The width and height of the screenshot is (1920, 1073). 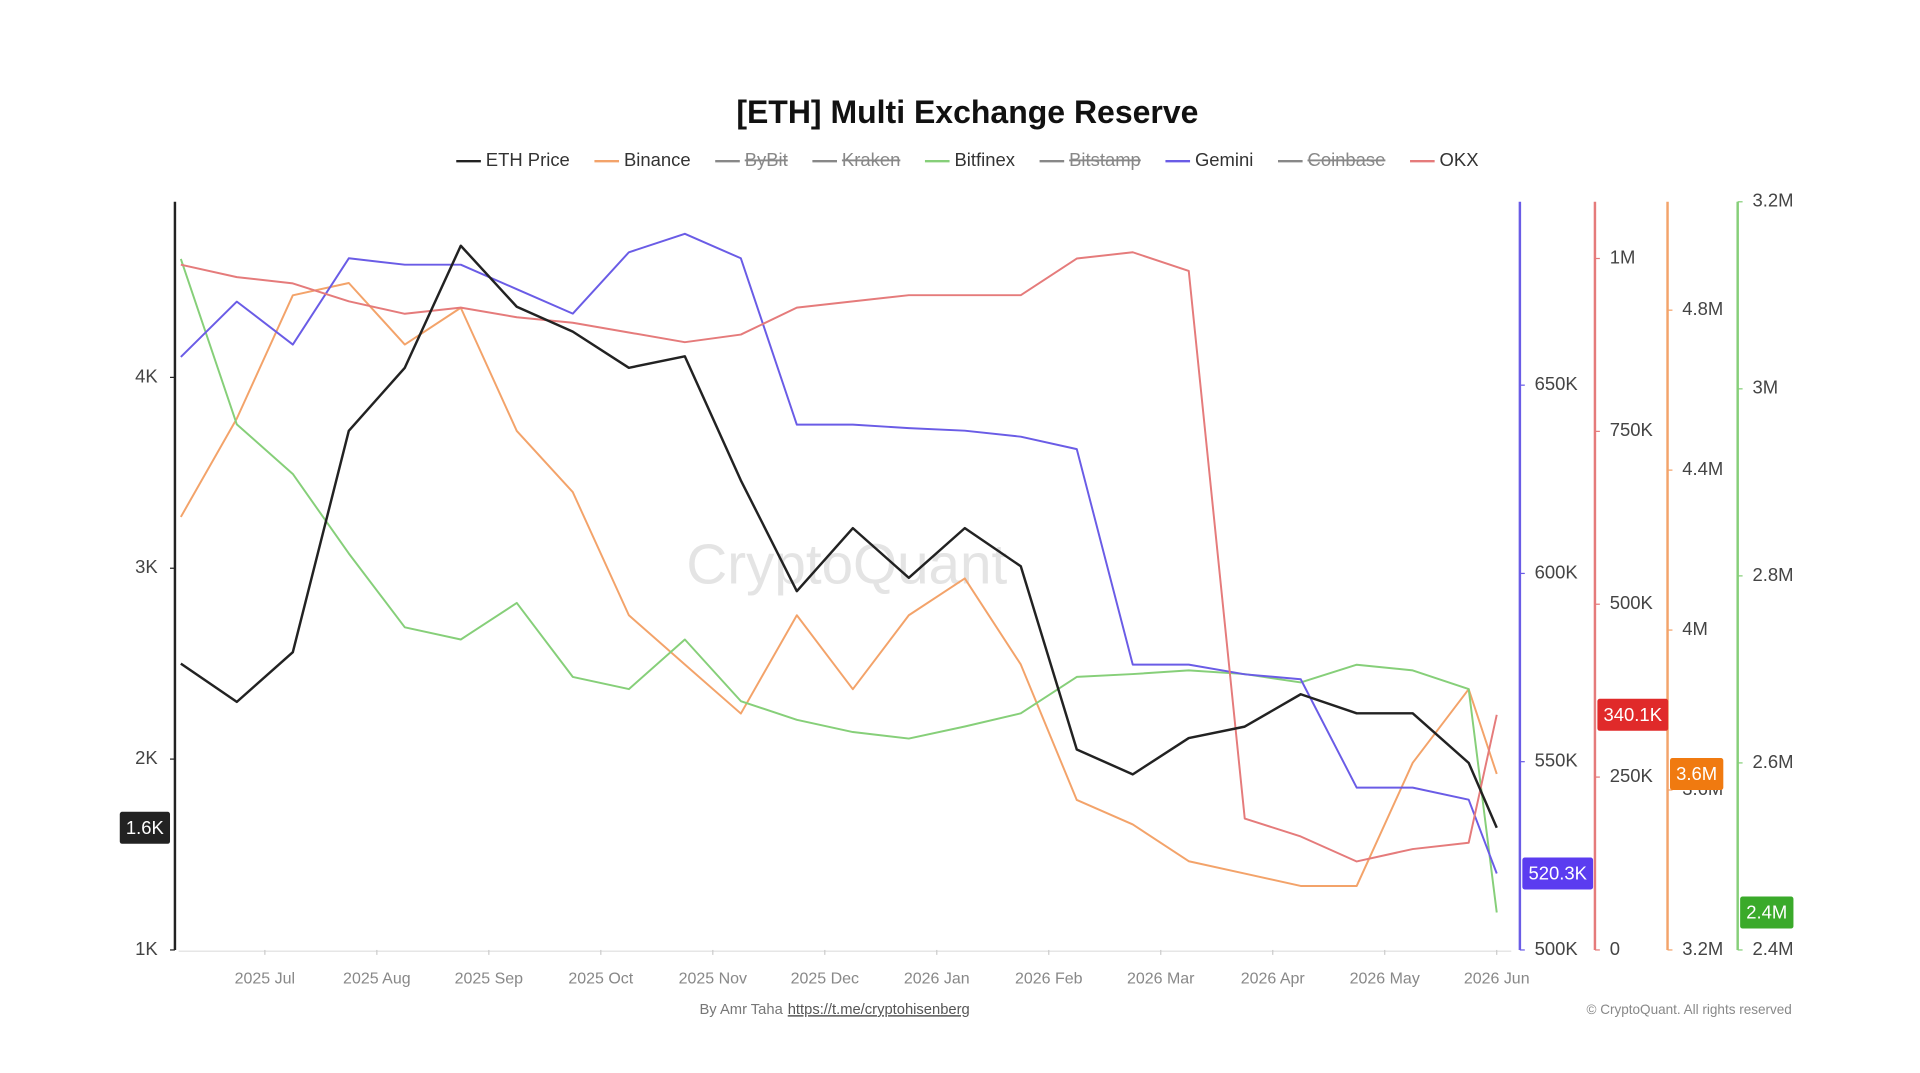 What do you see at coordinates (1347, 159) in the screenshot?
I see `legend-label: Coinbase` at bounding box center [1347, 159].